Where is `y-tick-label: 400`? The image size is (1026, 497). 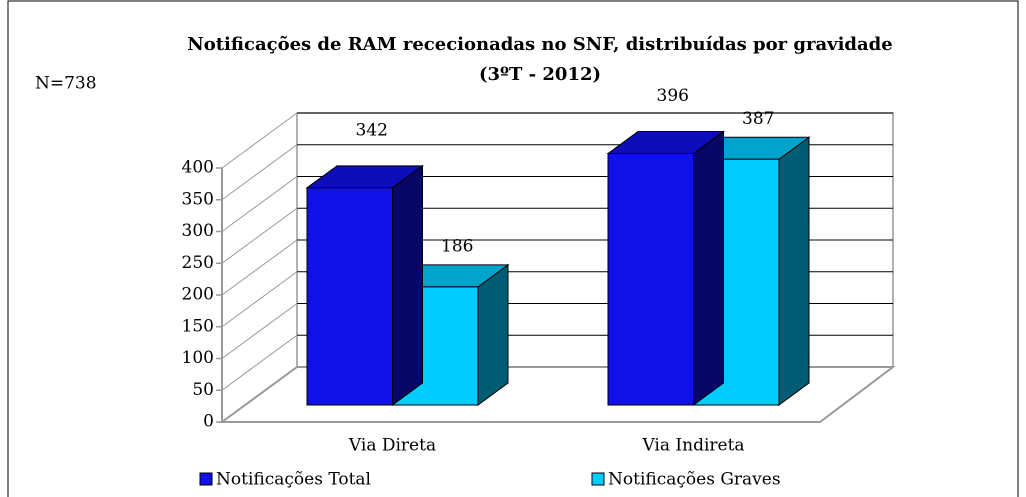 y-tick-label: 400 is located at coordinates (198, 168).